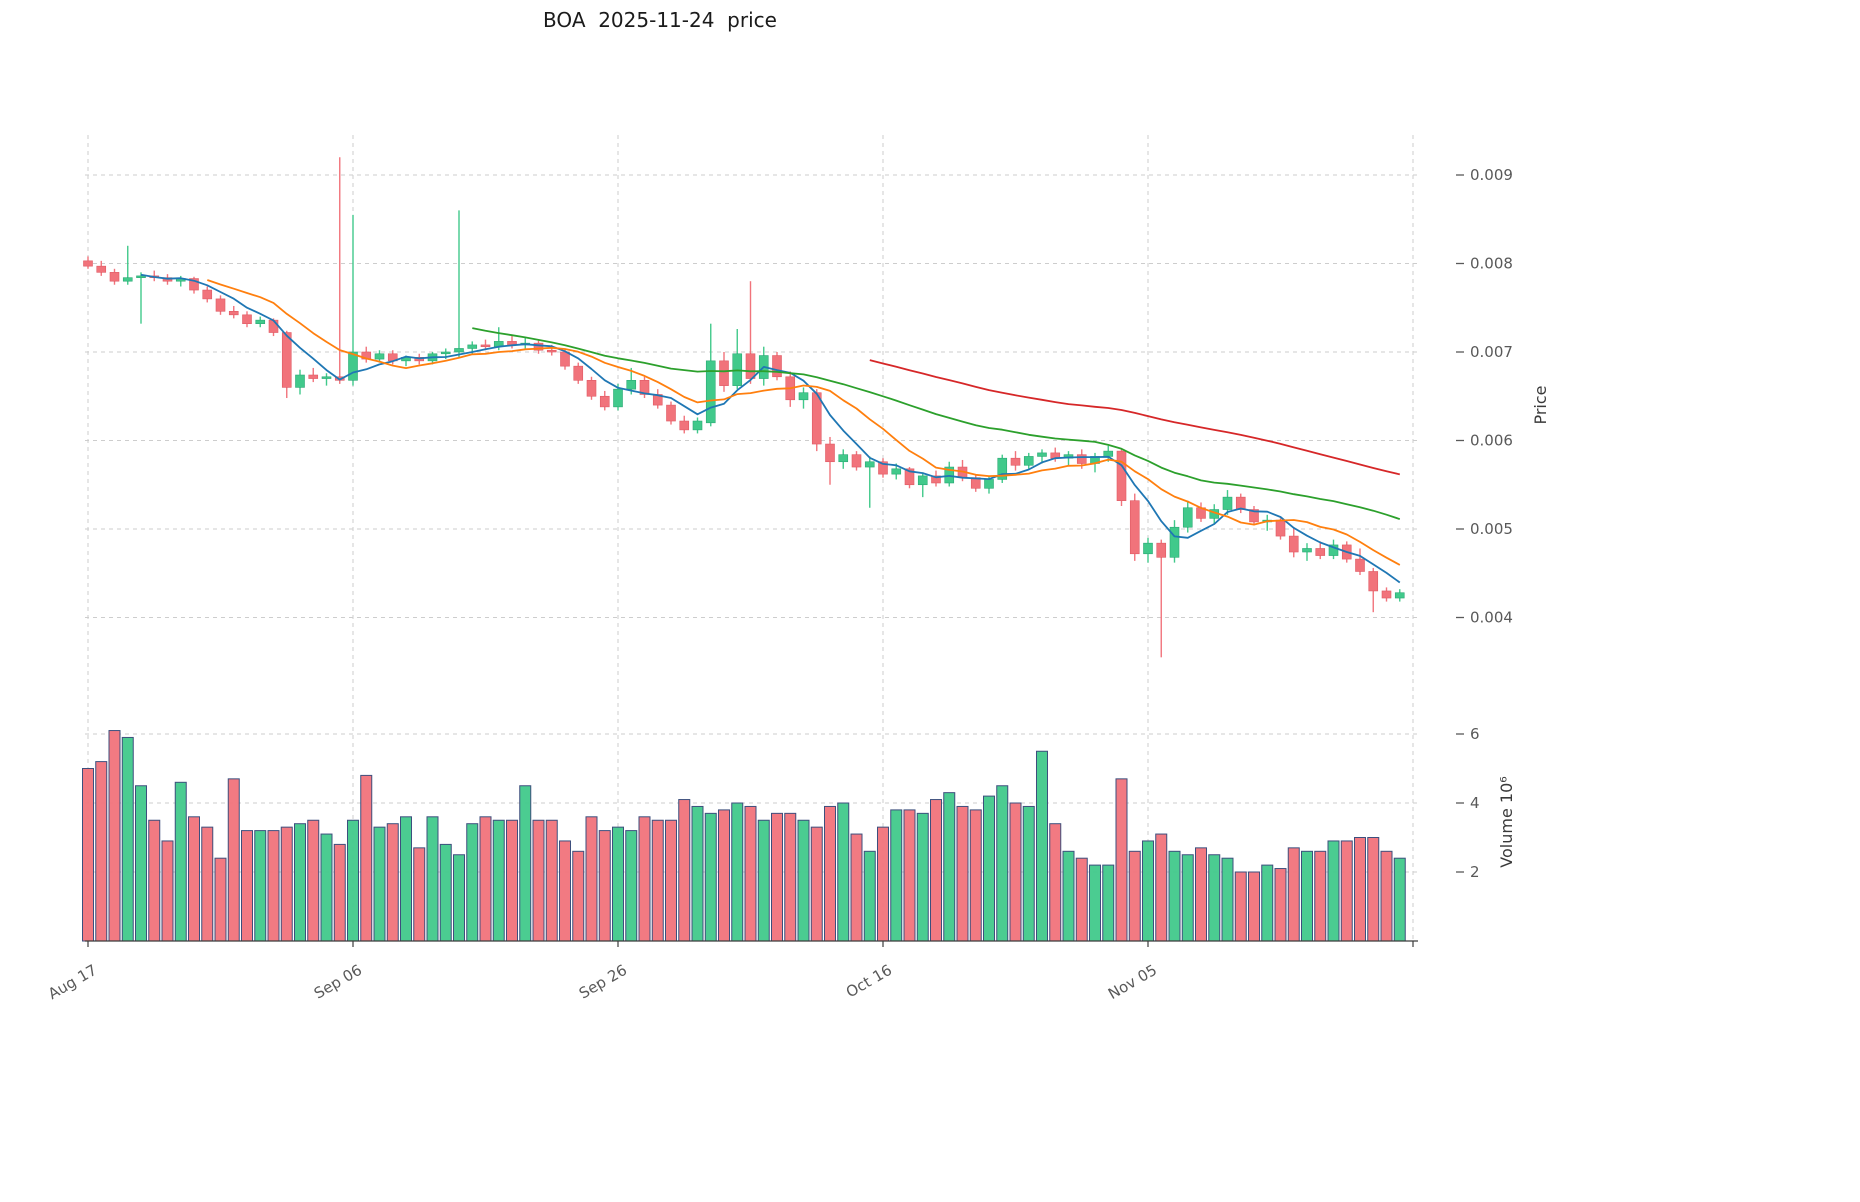 The image size is (1860, 1202). I want to click on sma-60-line, so click(1135, 417).